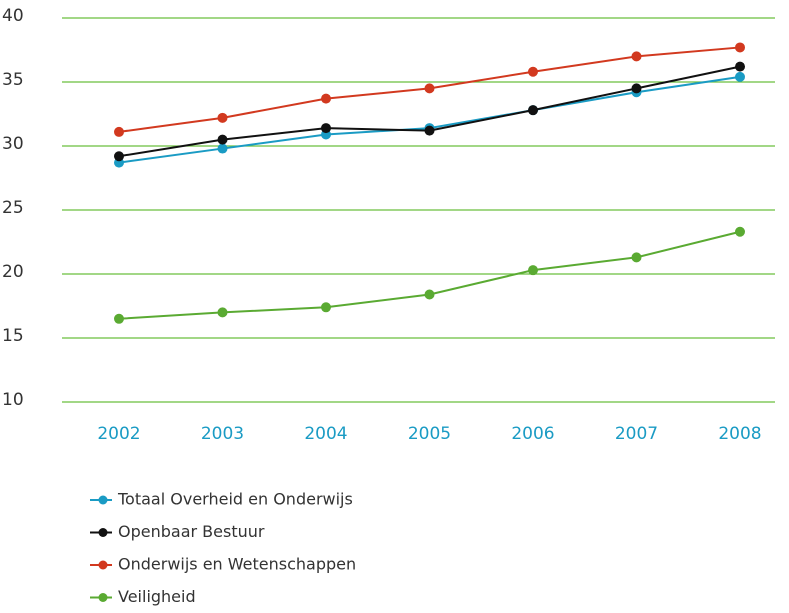  I want to click on y-tick-label: 15, so click(13, 336).